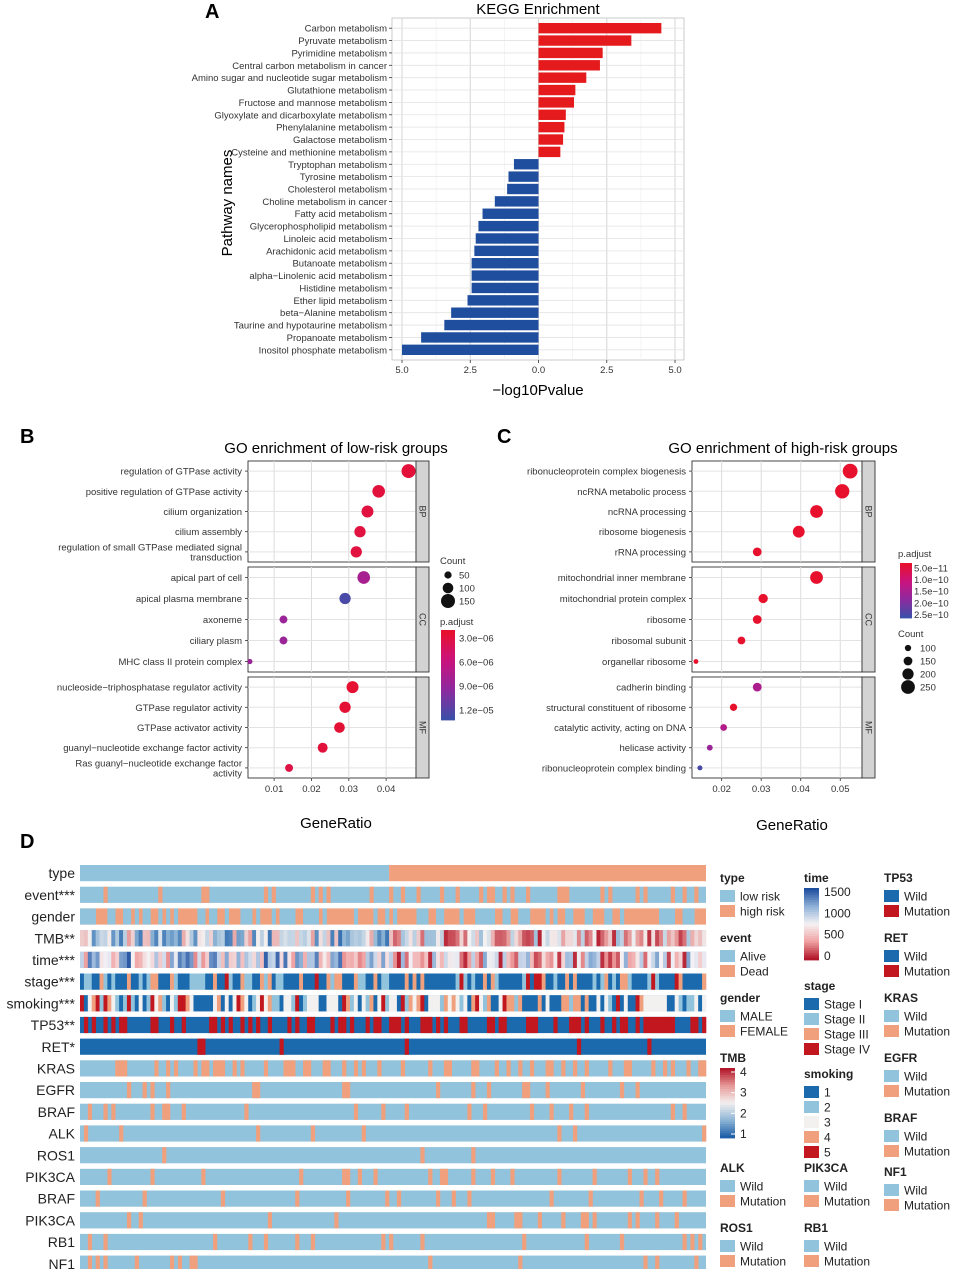 Image resolution: width=955 pixels, height=1269 pixels. What do you see at coordinates (476, 687) in the screenshot?
I see `go-low-color-legend-label: 9.0e−06` at bounding box center [476, 687].